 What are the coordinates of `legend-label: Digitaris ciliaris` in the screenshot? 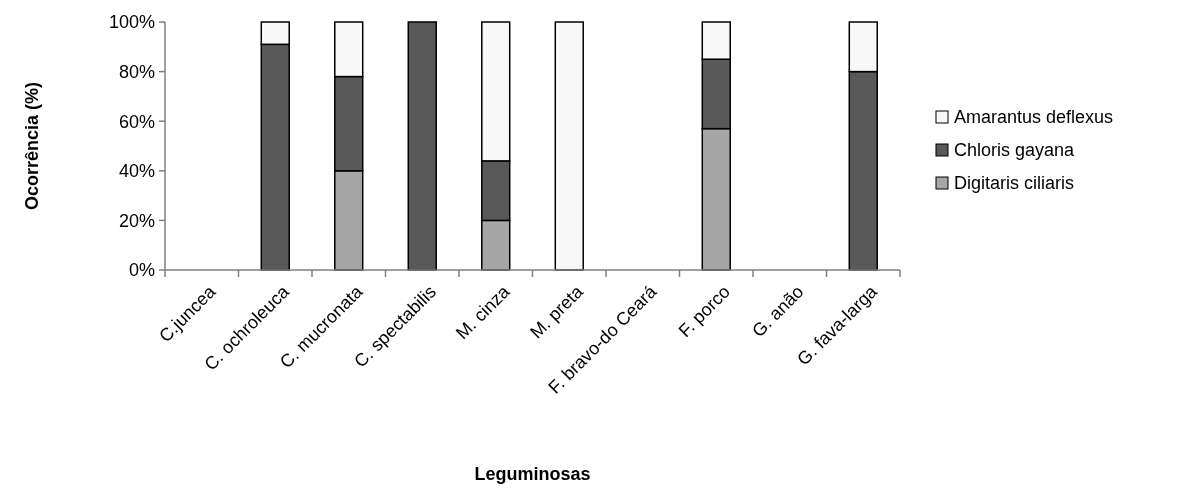 It's located at (1014, 183).